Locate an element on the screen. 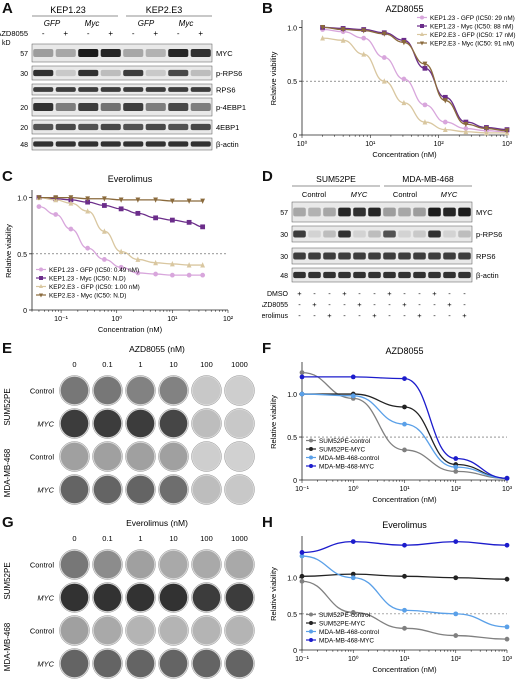  concentration-label: 0 is located at coordinates (74, 364).